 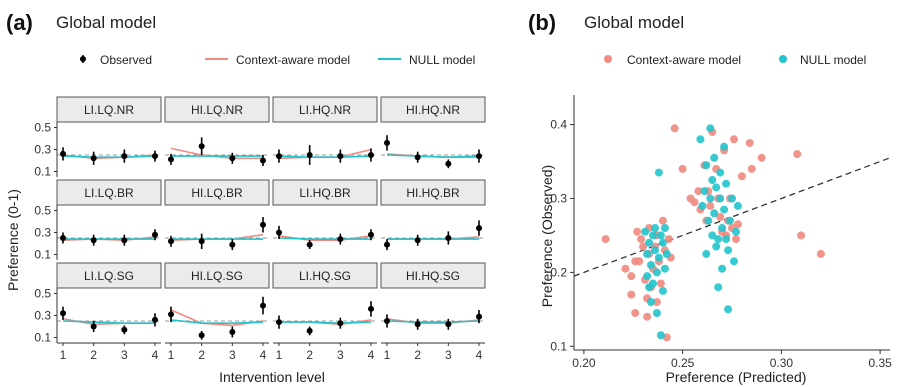 What do you see at coordinates (634, 22) in the screenshot?
I see `panel-b-title: Global model` at bounding box center [634, 22].